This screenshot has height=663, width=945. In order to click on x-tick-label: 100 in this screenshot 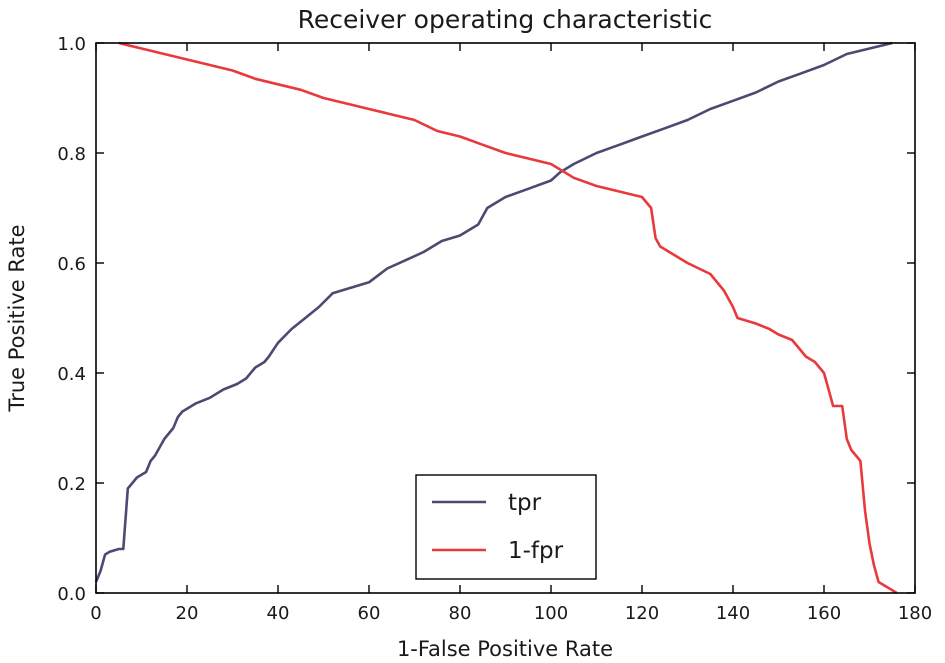, I will do `click(551, 613)`.